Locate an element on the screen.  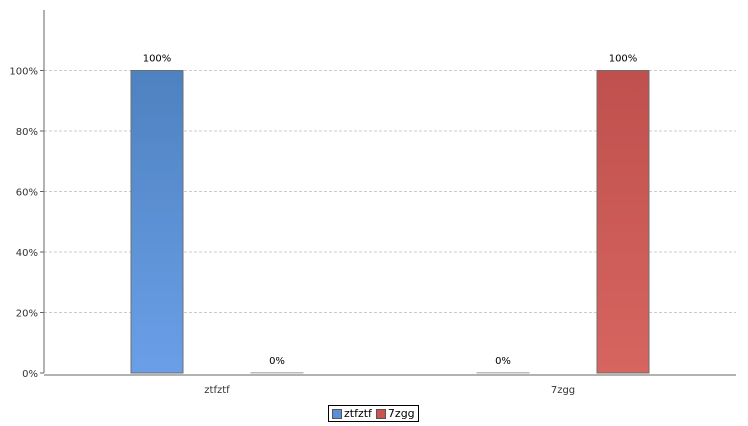
y-tick-label: 0% is located at coordinates (30, 374).